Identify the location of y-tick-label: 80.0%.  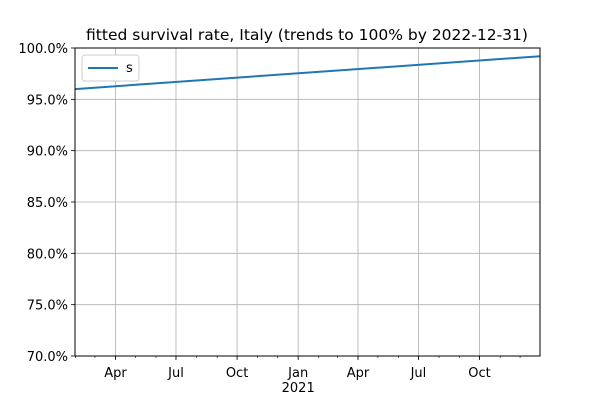
(47, 254).